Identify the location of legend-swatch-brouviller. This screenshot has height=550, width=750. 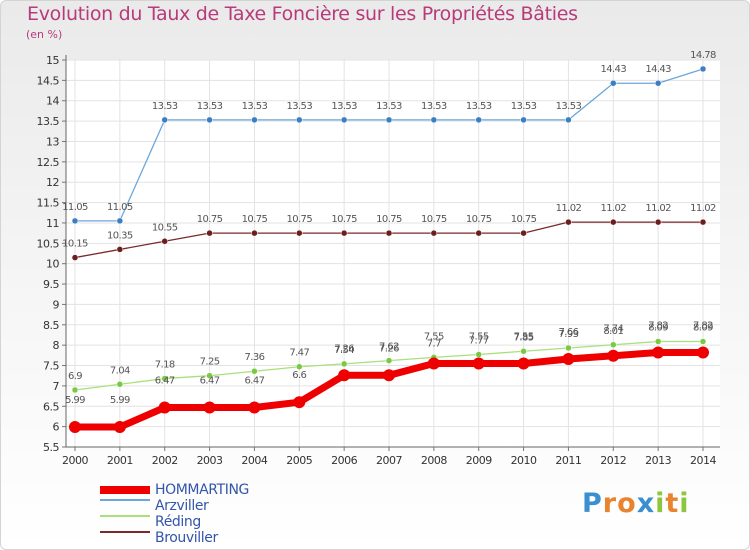
(125, 532).